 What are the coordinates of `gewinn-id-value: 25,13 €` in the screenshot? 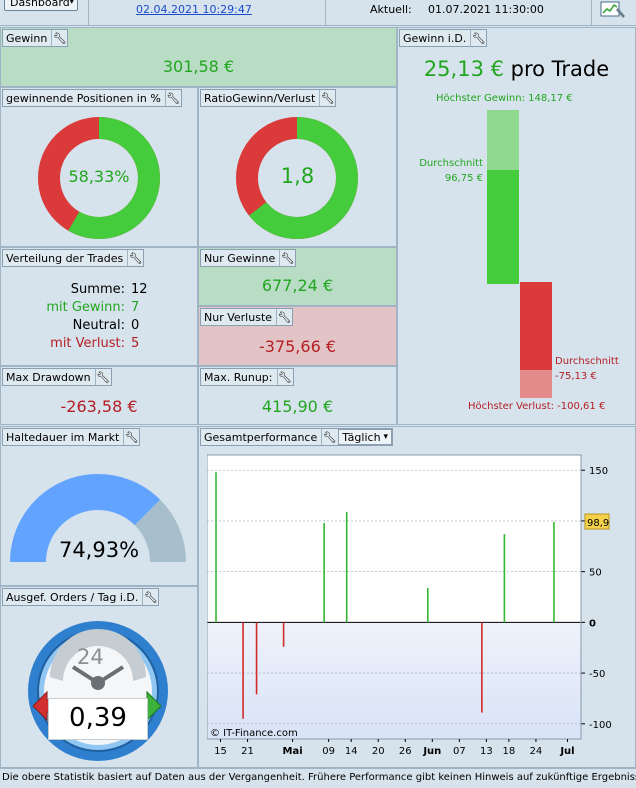 It's located at (463, 69).